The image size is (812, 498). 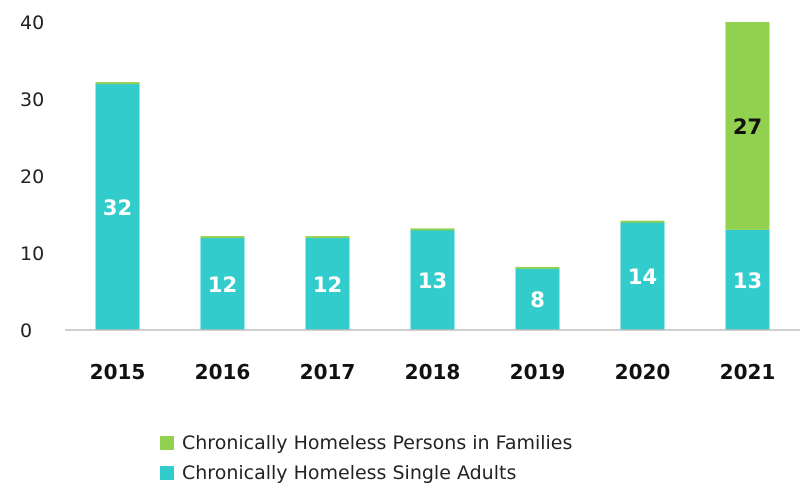 I want to click on bar-single-adults-2020, so click(x=642, y=276).